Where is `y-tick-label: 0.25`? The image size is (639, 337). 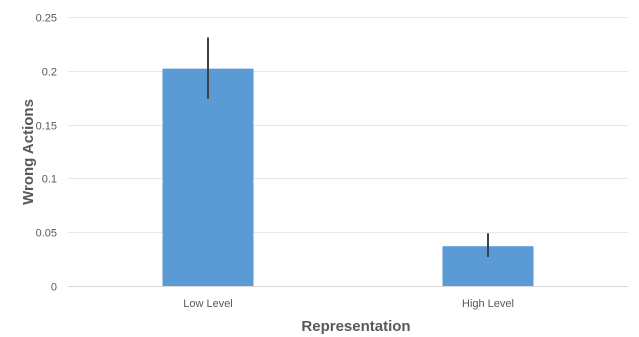 y-tick-label: 0.25 is located at coordinates (46, 19).